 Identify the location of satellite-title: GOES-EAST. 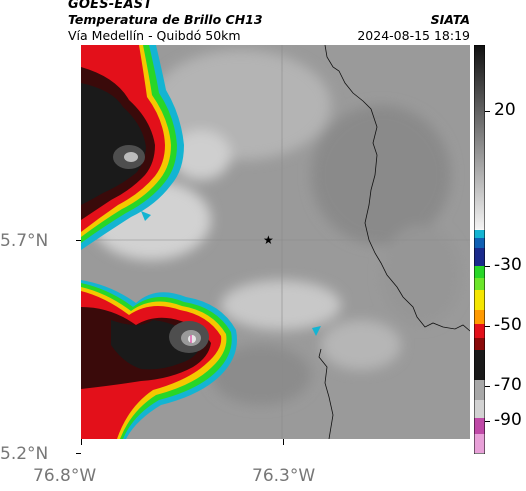
(110, 6).